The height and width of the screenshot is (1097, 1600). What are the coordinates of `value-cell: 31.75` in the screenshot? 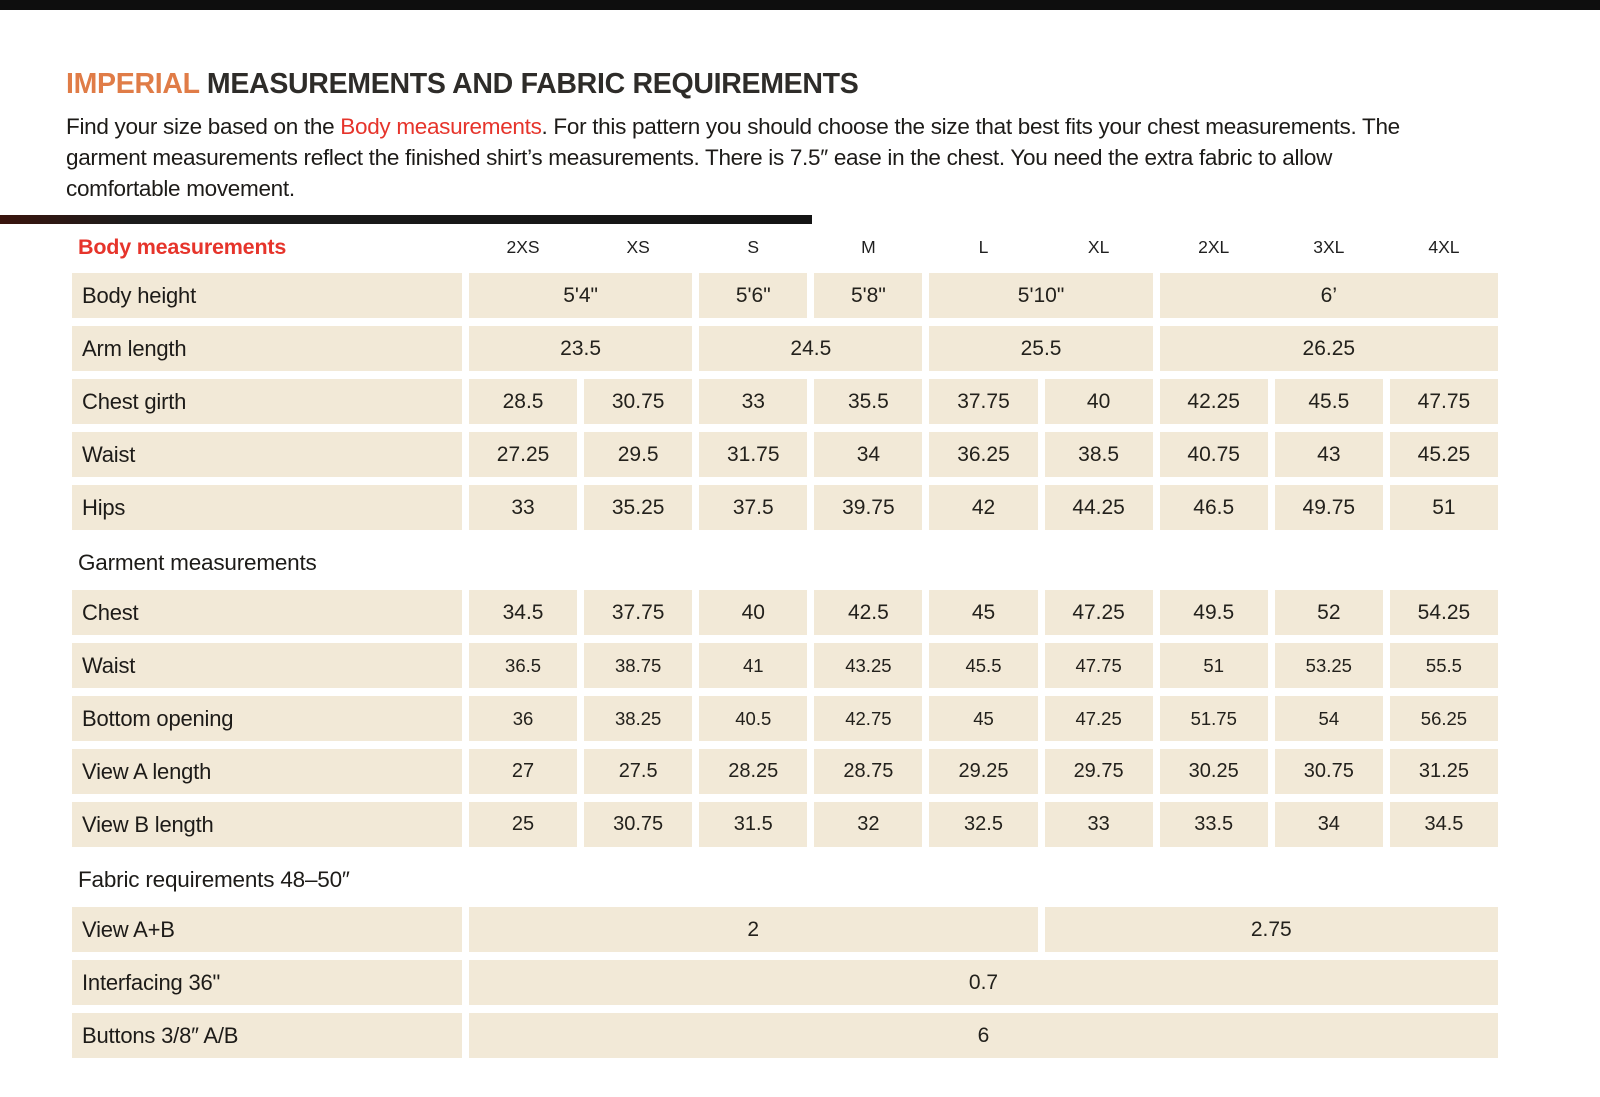 It's located at (753, 454).